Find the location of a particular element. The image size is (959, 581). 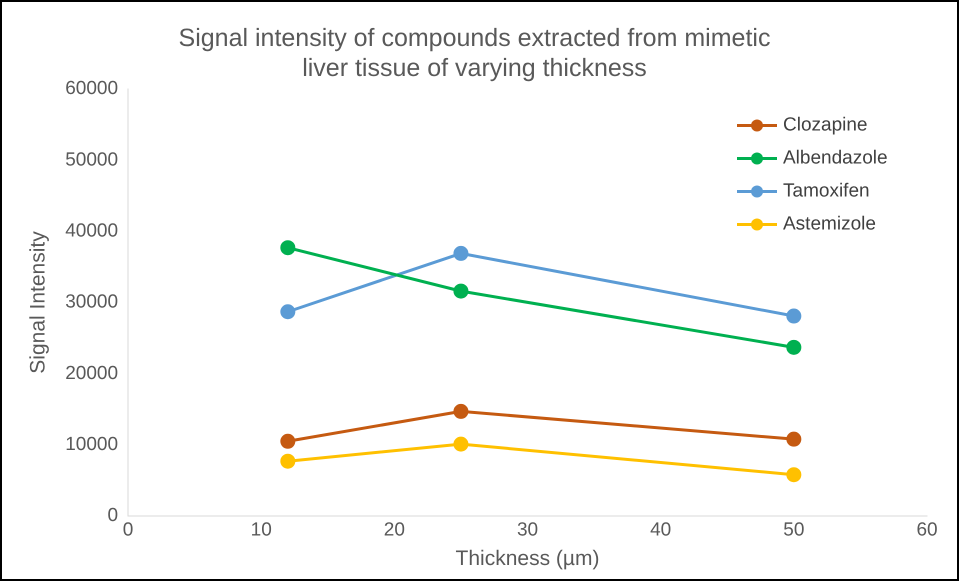

legend-label: Clozapine is located at coordinates (825, 125).